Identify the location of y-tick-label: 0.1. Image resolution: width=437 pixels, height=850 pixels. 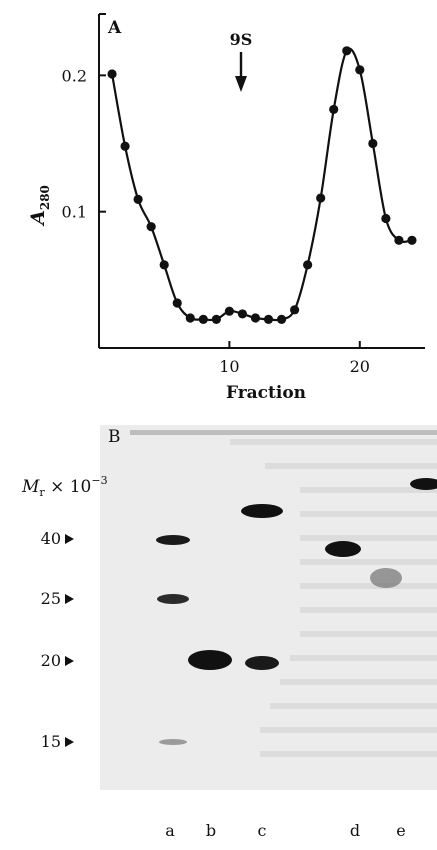
(74, 212).